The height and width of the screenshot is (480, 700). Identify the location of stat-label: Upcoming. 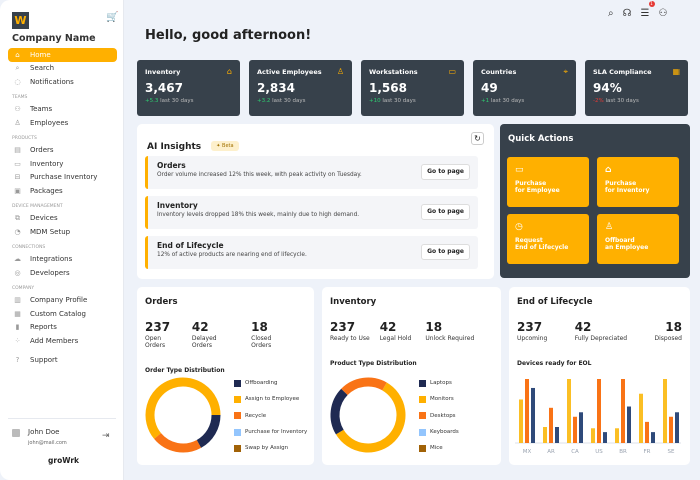
(532, 338).